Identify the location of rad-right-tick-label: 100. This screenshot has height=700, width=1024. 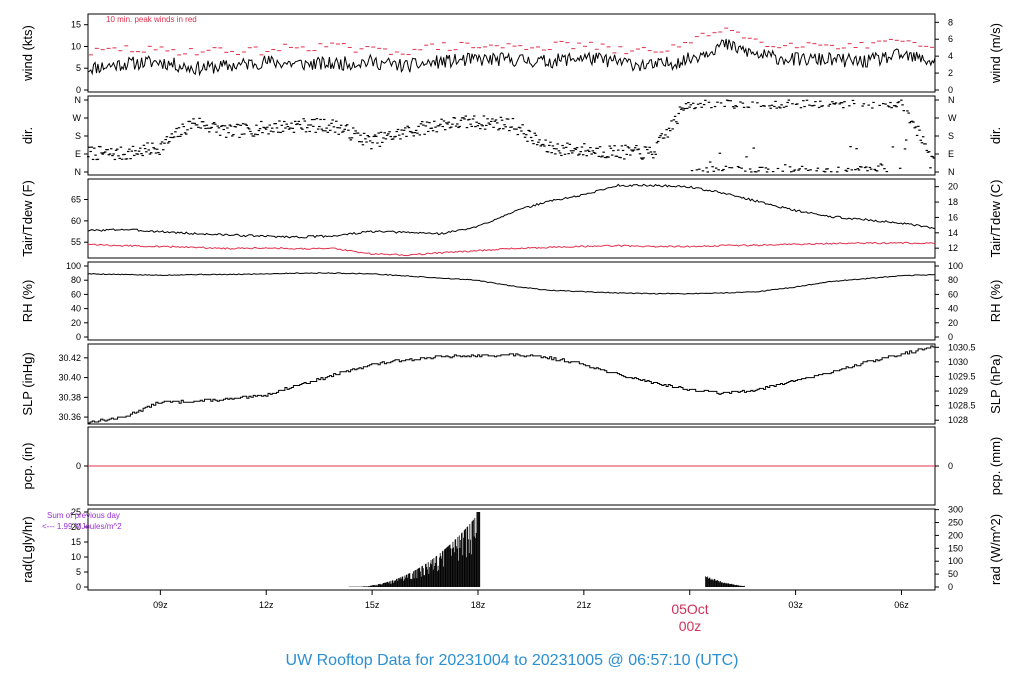
(955, 561).